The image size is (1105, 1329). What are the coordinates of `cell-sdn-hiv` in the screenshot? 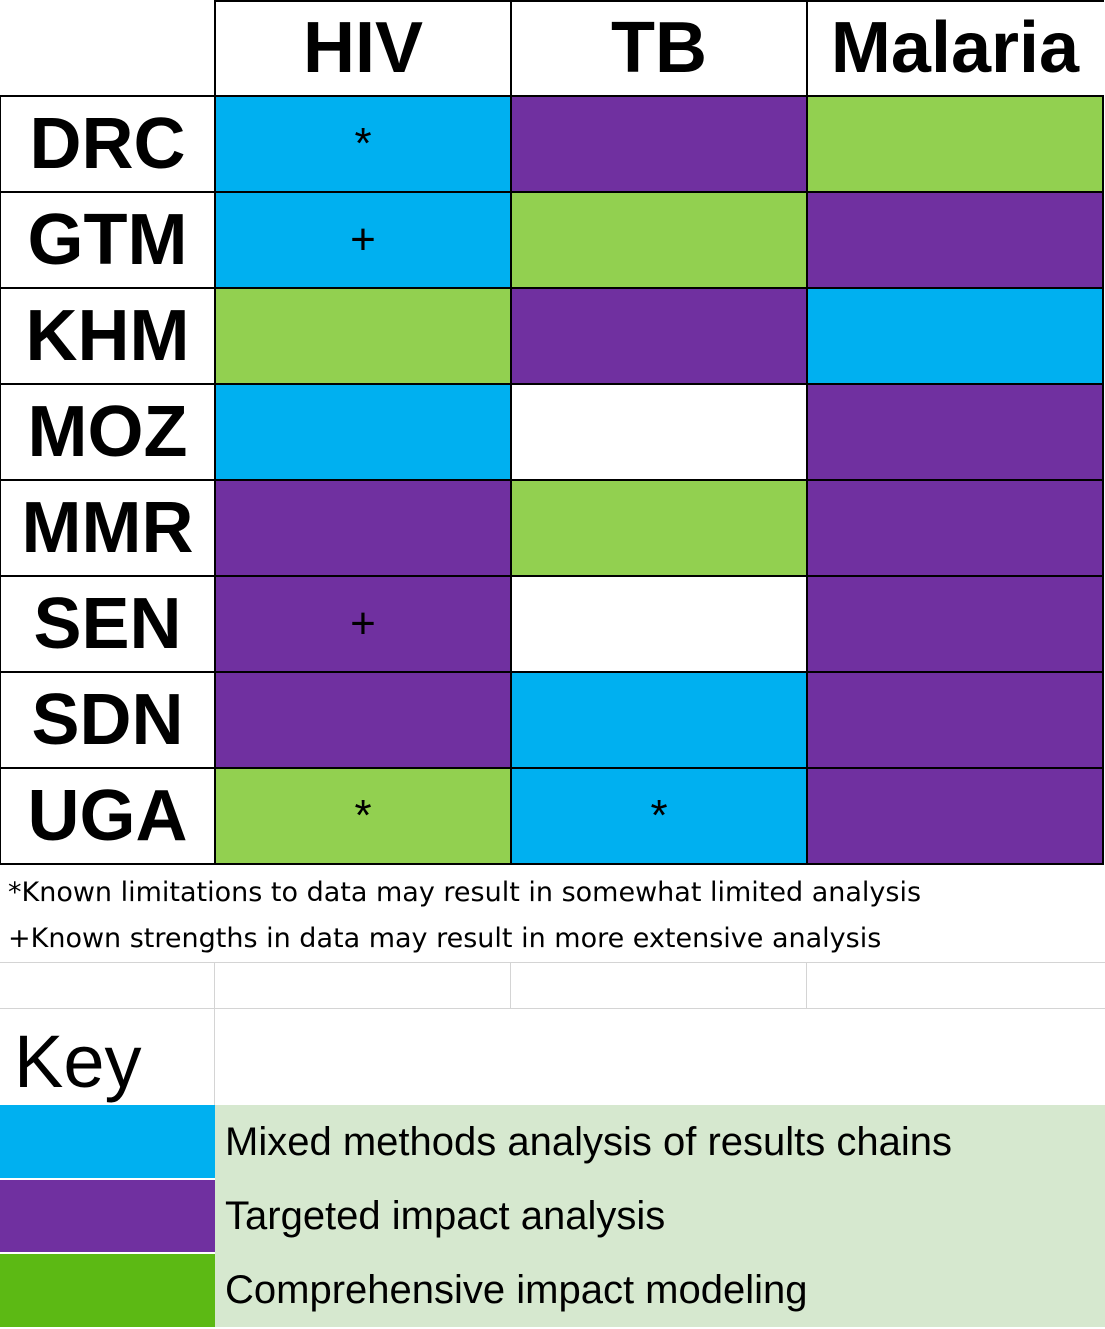 It's located at (363, 720).